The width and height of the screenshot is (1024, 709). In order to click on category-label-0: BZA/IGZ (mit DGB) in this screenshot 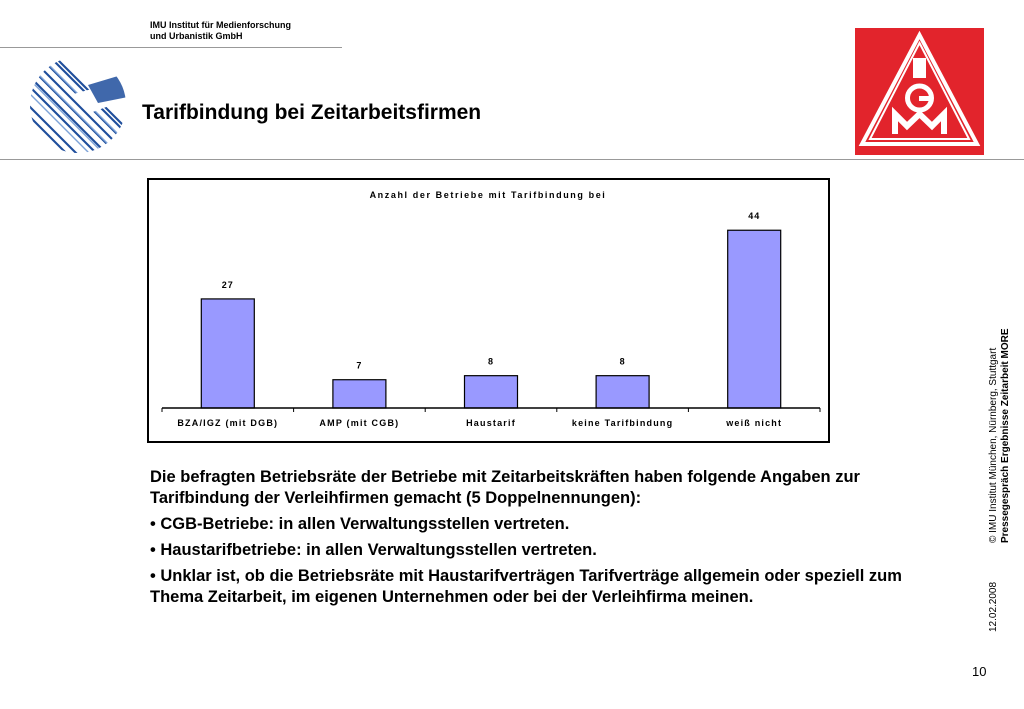, I will do `click(227, 423)`.